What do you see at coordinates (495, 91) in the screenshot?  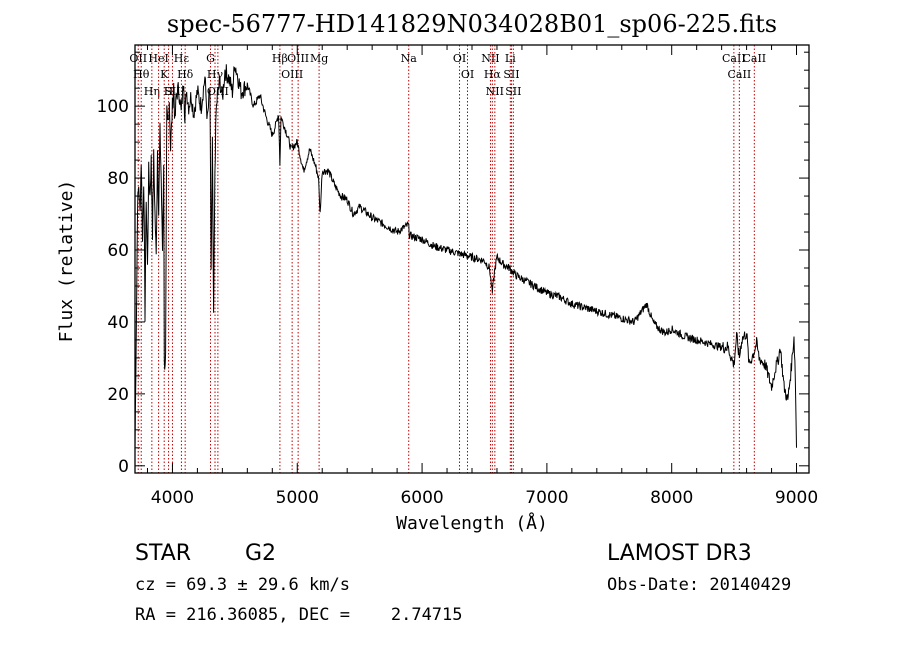 I see `line-marker-label-21: NII` at bounding box center [495, 91].